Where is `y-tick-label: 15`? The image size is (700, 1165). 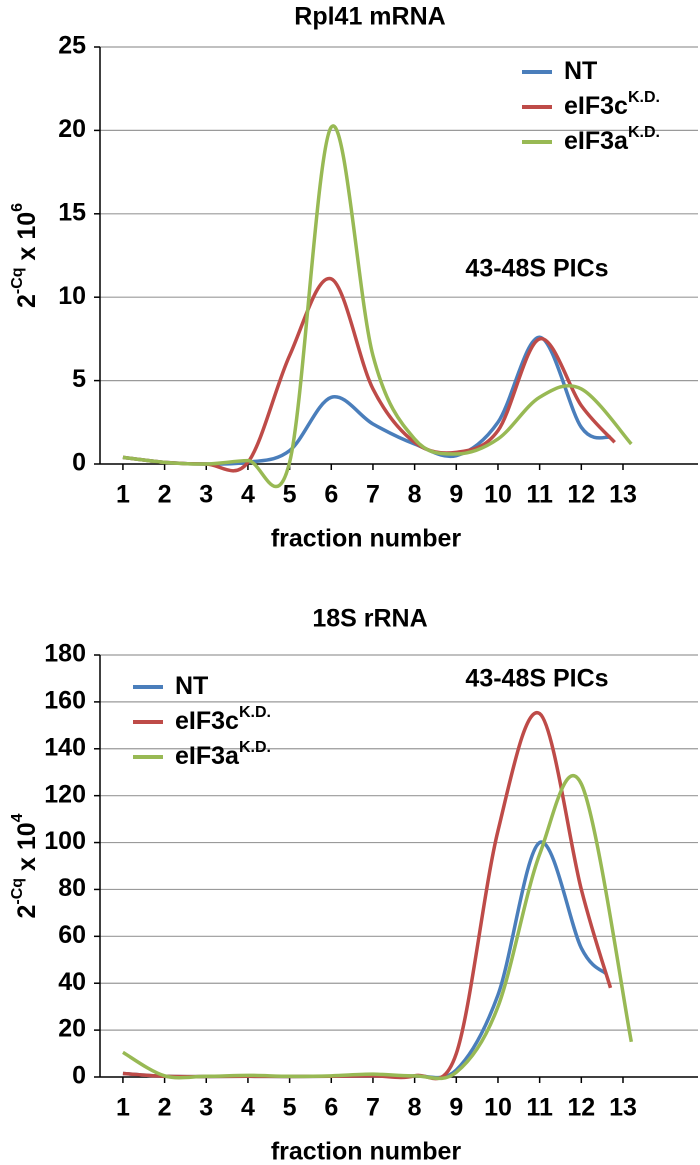 y-tick-label: 15 is located at coordinates (72, 212).